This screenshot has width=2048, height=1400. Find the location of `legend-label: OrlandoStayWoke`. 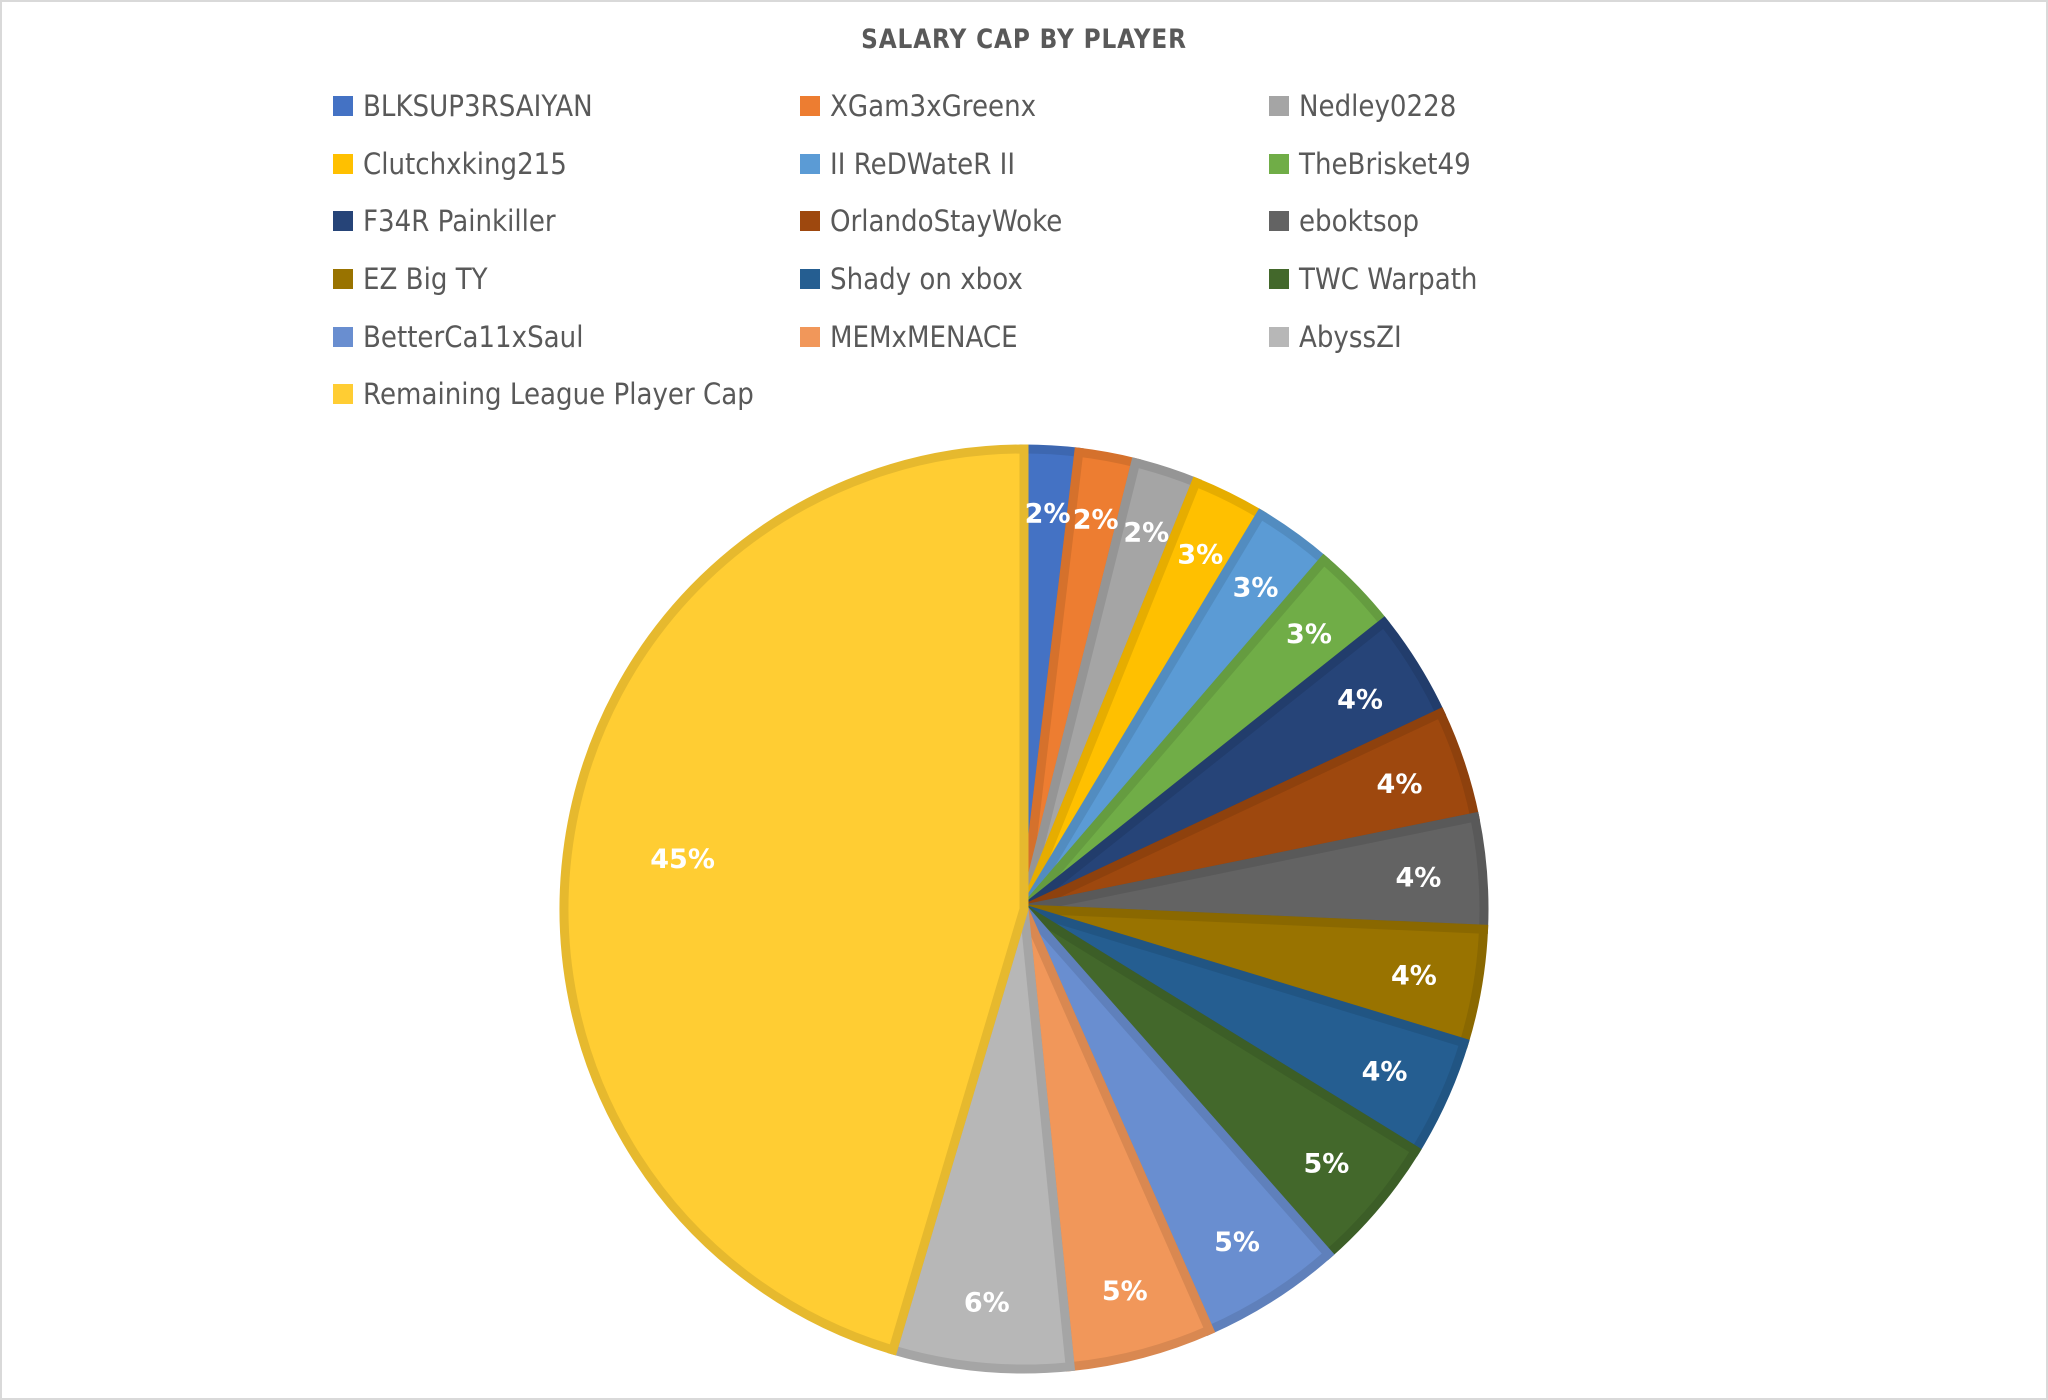

legend-label: OrlandoStayWoke is located at coordinates (946, 221).